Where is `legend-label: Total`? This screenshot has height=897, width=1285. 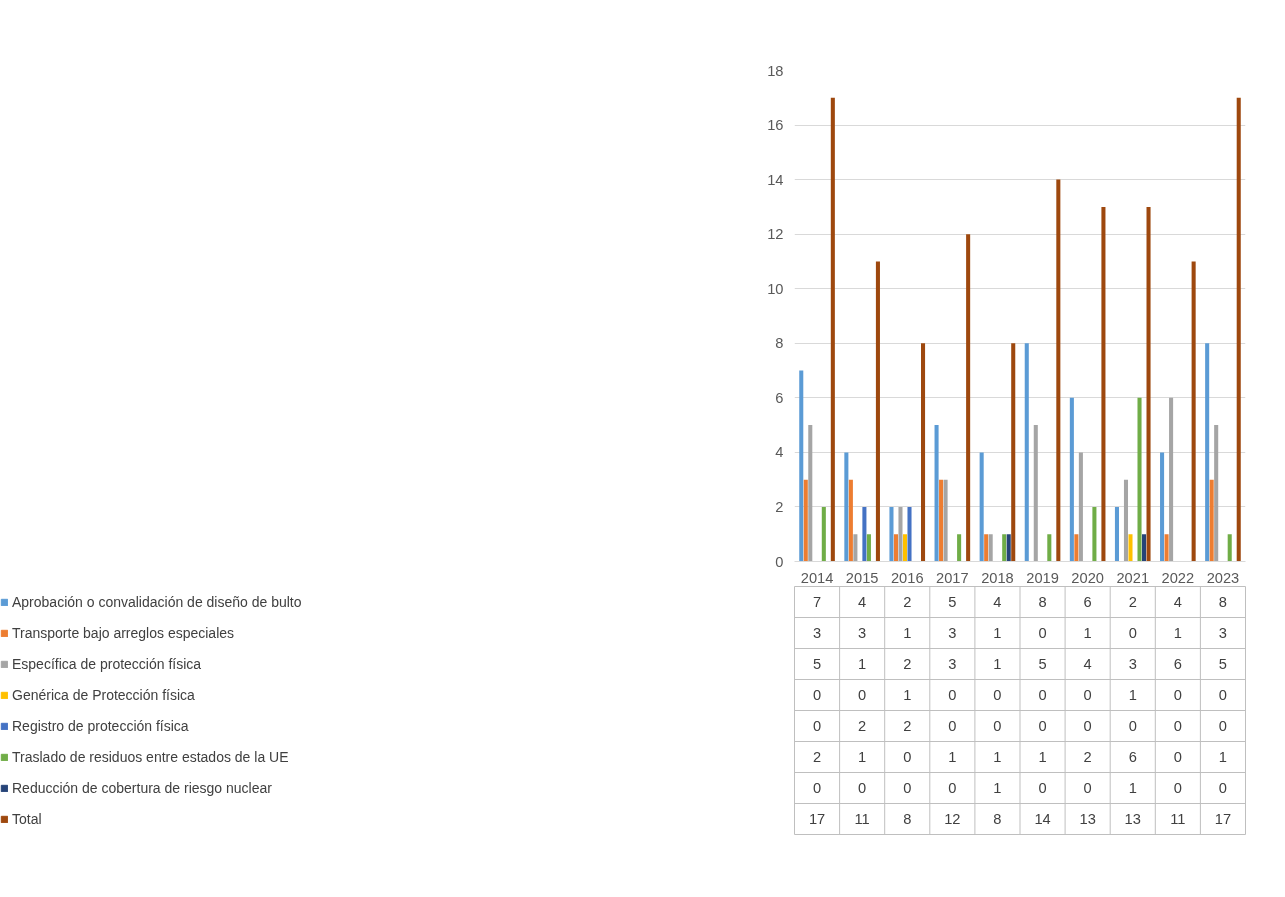
legend-label: Total is located at coordinates (27, 819).